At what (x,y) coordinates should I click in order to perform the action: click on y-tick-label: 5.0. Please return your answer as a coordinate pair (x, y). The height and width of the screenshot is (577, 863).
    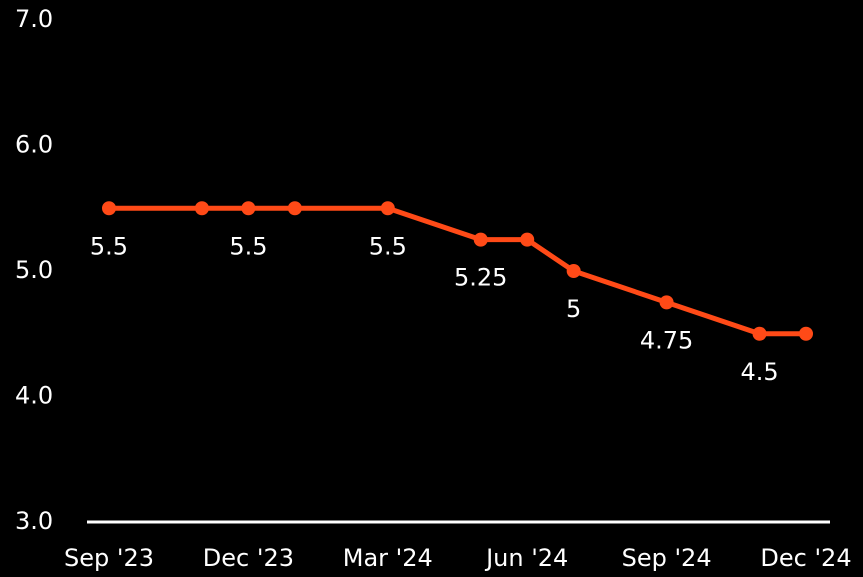
    Looking at the image, I should click on (34, 270).